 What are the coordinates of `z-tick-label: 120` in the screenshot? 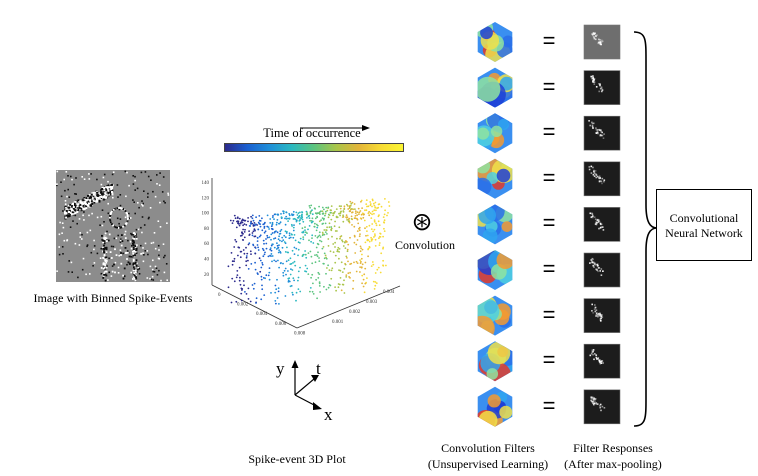 It's located at (206, 198).